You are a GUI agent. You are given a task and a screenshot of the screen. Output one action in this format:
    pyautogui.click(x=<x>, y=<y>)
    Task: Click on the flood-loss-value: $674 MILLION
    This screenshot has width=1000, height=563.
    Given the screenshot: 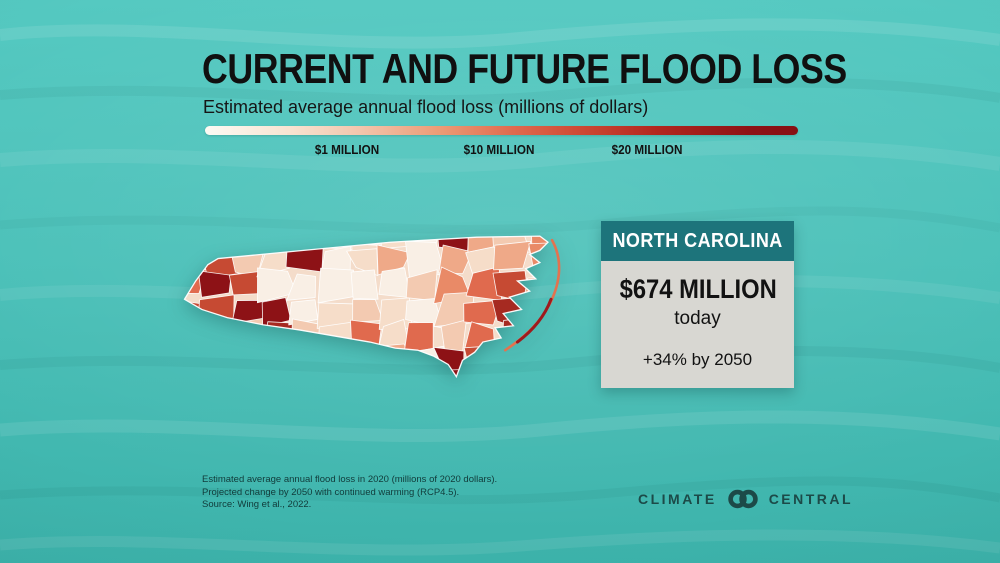 What is the action you would take?
    pyautogui.click(x=698, y=289)
    